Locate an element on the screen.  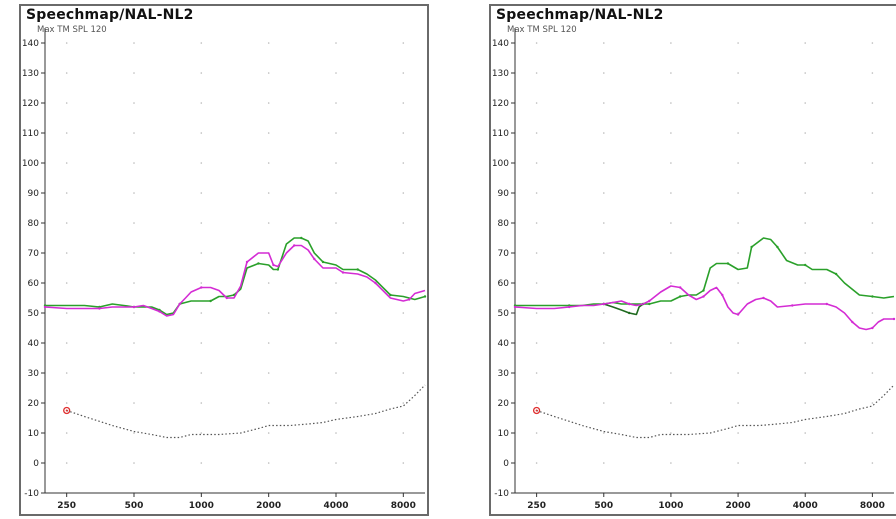
x-tick-label: 250 is located at coordinates (536, 506).